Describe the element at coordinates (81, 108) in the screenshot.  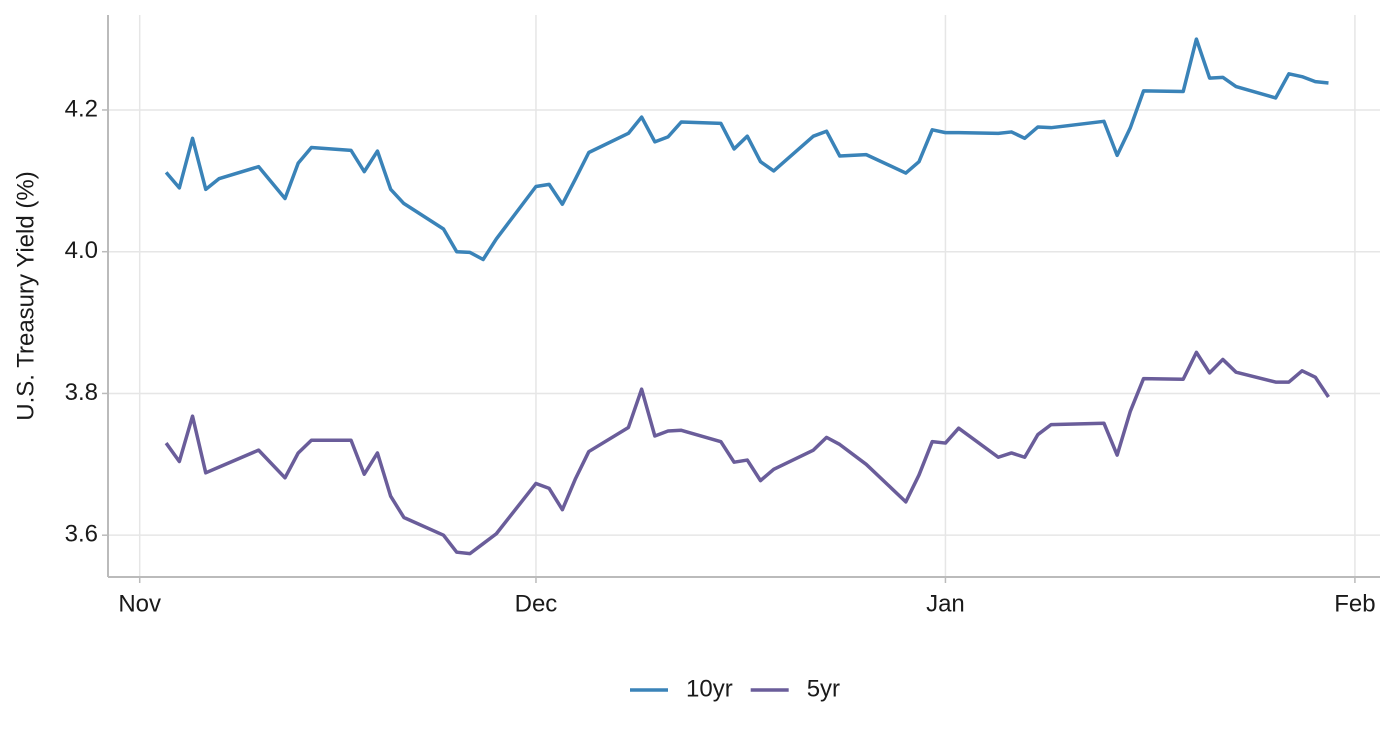
I see `y-tick-label: 4.2` at that location.